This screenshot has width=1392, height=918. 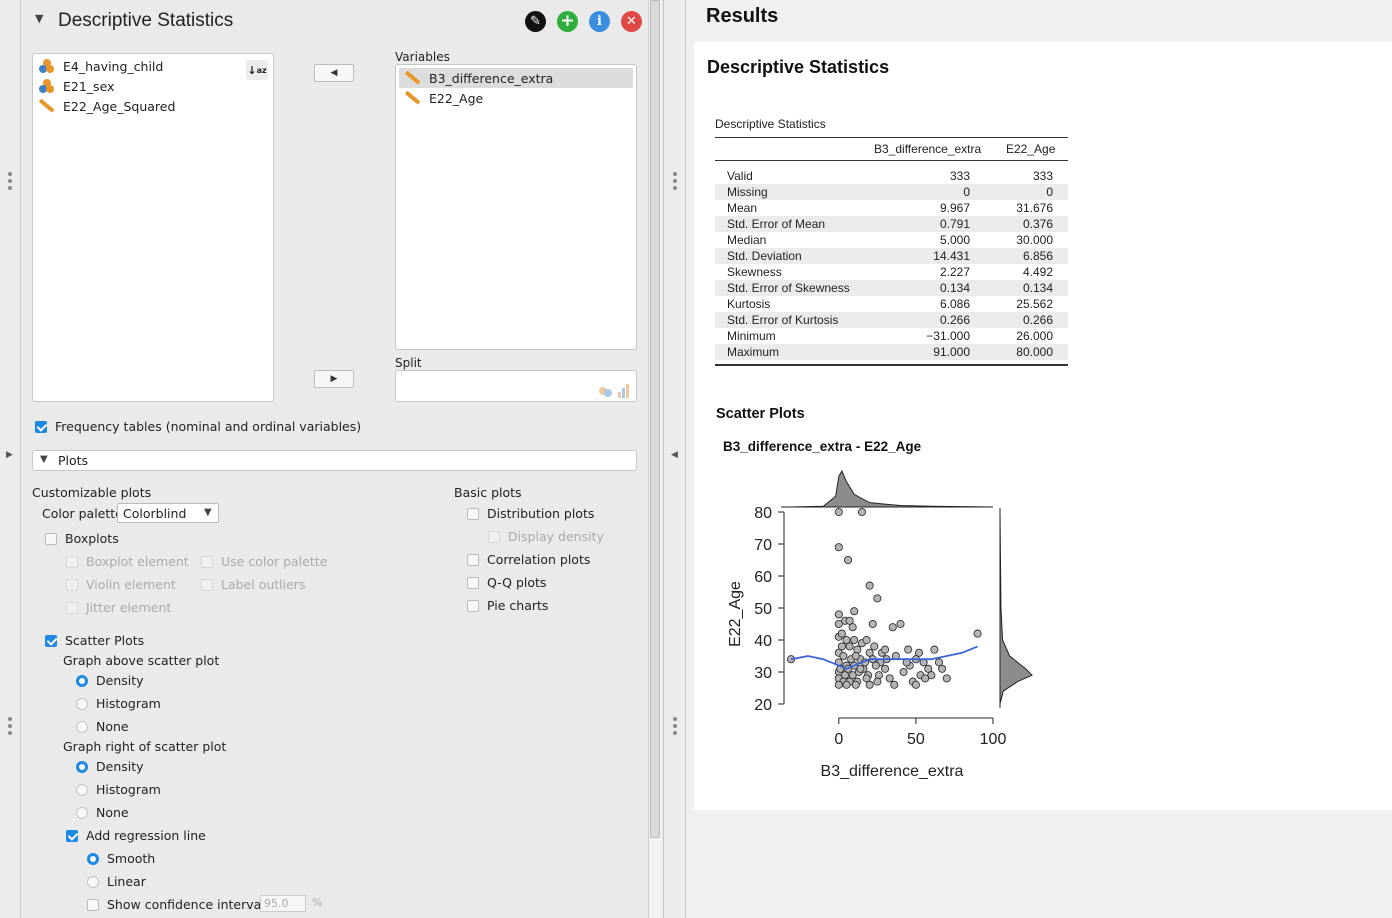 What do you see at coordinates (133, 66) in the screenshot?
I see `list-item: E4_having_child` at bounding box center [133, 66].